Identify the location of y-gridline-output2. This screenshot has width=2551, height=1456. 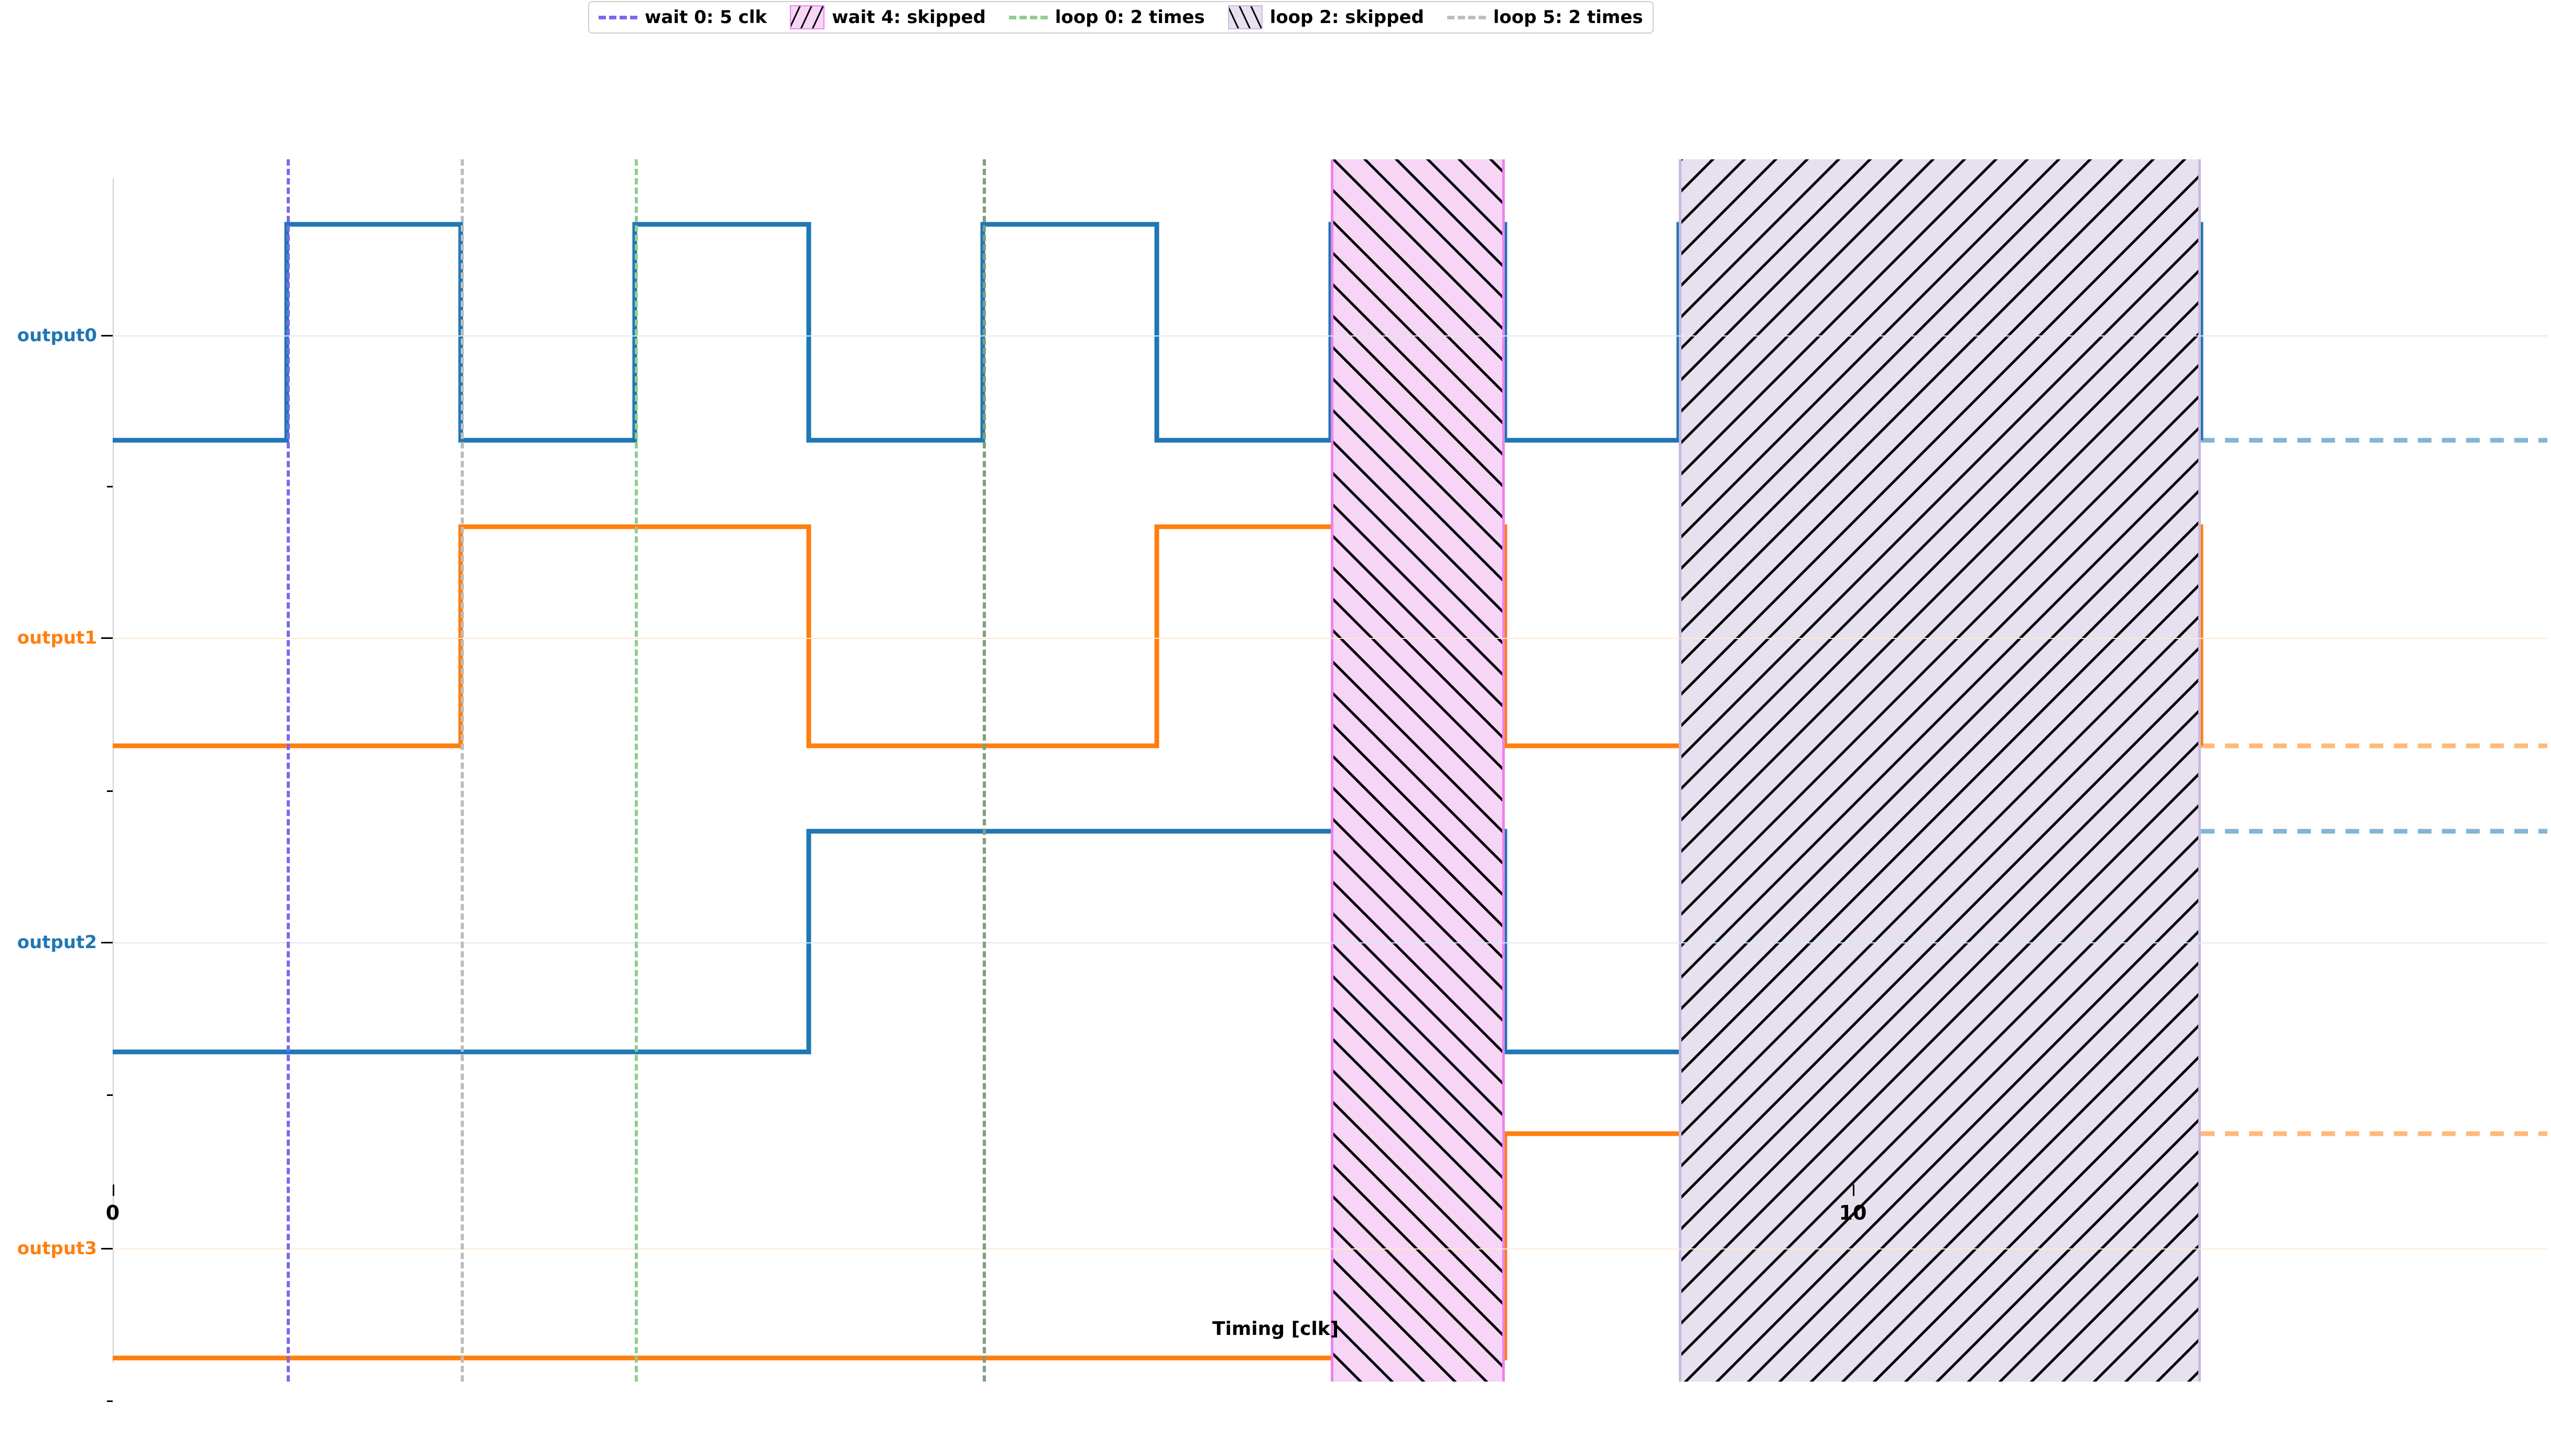
(1330, 943).